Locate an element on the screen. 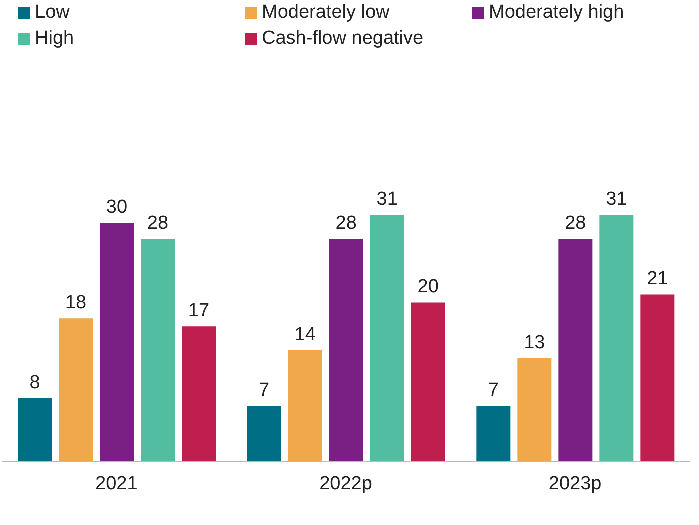  data-label: 14 is located at coordinates (305, 335).